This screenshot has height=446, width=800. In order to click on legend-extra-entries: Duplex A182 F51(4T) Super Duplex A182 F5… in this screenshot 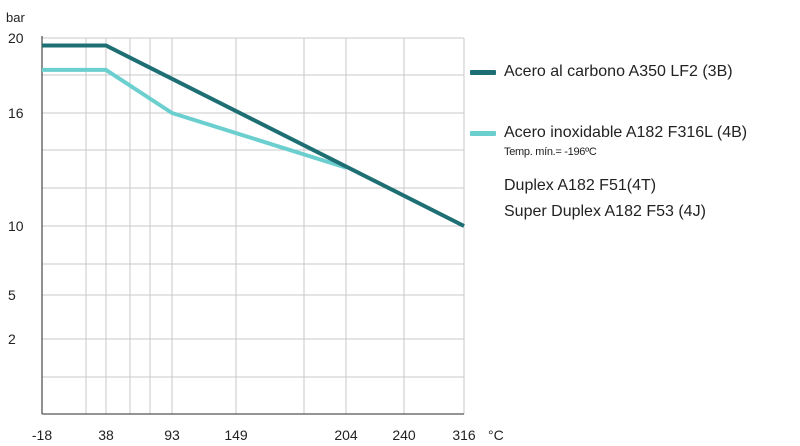, I will do `click(635, 207)`.